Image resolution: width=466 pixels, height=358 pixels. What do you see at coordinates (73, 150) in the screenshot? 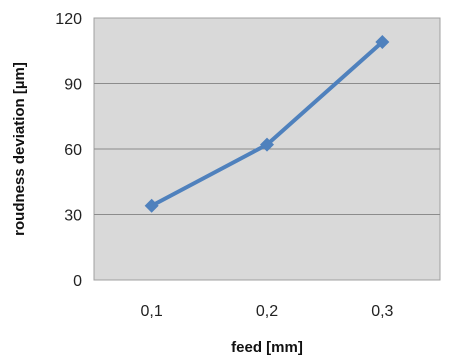
I see `y-tick-label: 60` at bounding box center [73, 150].